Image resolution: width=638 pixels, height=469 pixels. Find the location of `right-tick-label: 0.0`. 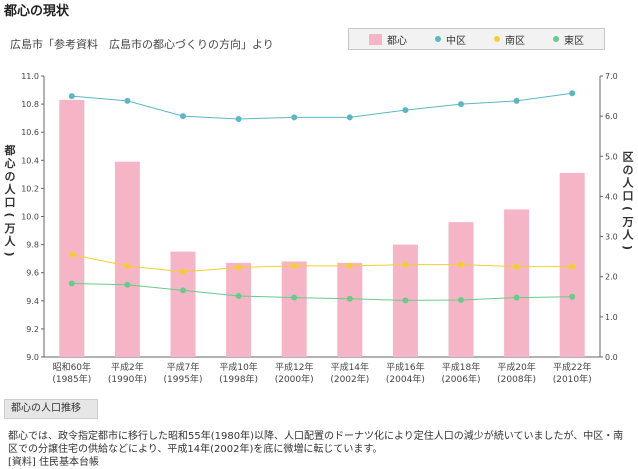

right-tick-label: 0.0 is located at coordinates (611, 357).